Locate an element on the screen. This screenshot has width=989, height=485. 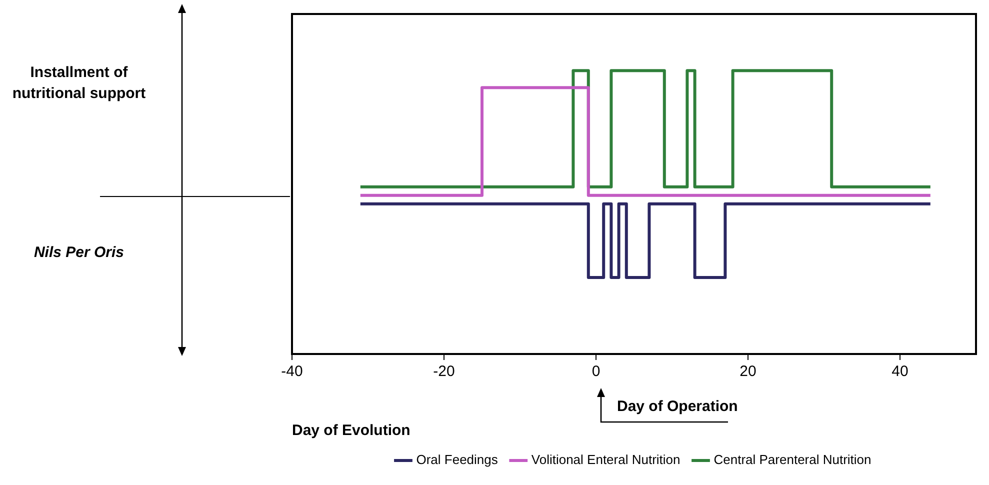
x-tick-label: -20 is located at coordinates (444, 371).